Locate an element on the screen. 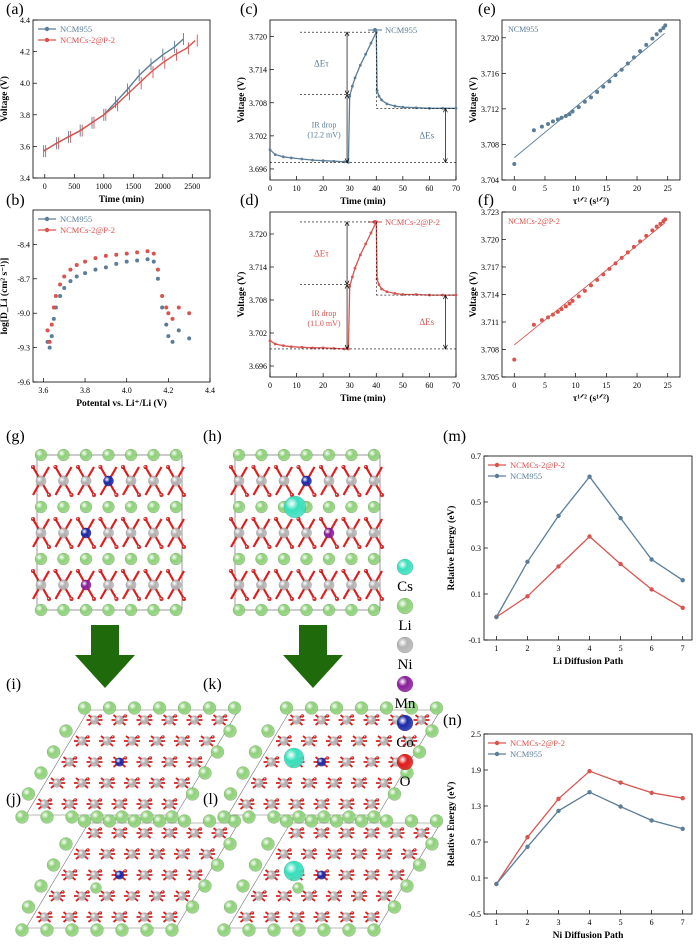  cs-atom is located at coordinates (295, 507).